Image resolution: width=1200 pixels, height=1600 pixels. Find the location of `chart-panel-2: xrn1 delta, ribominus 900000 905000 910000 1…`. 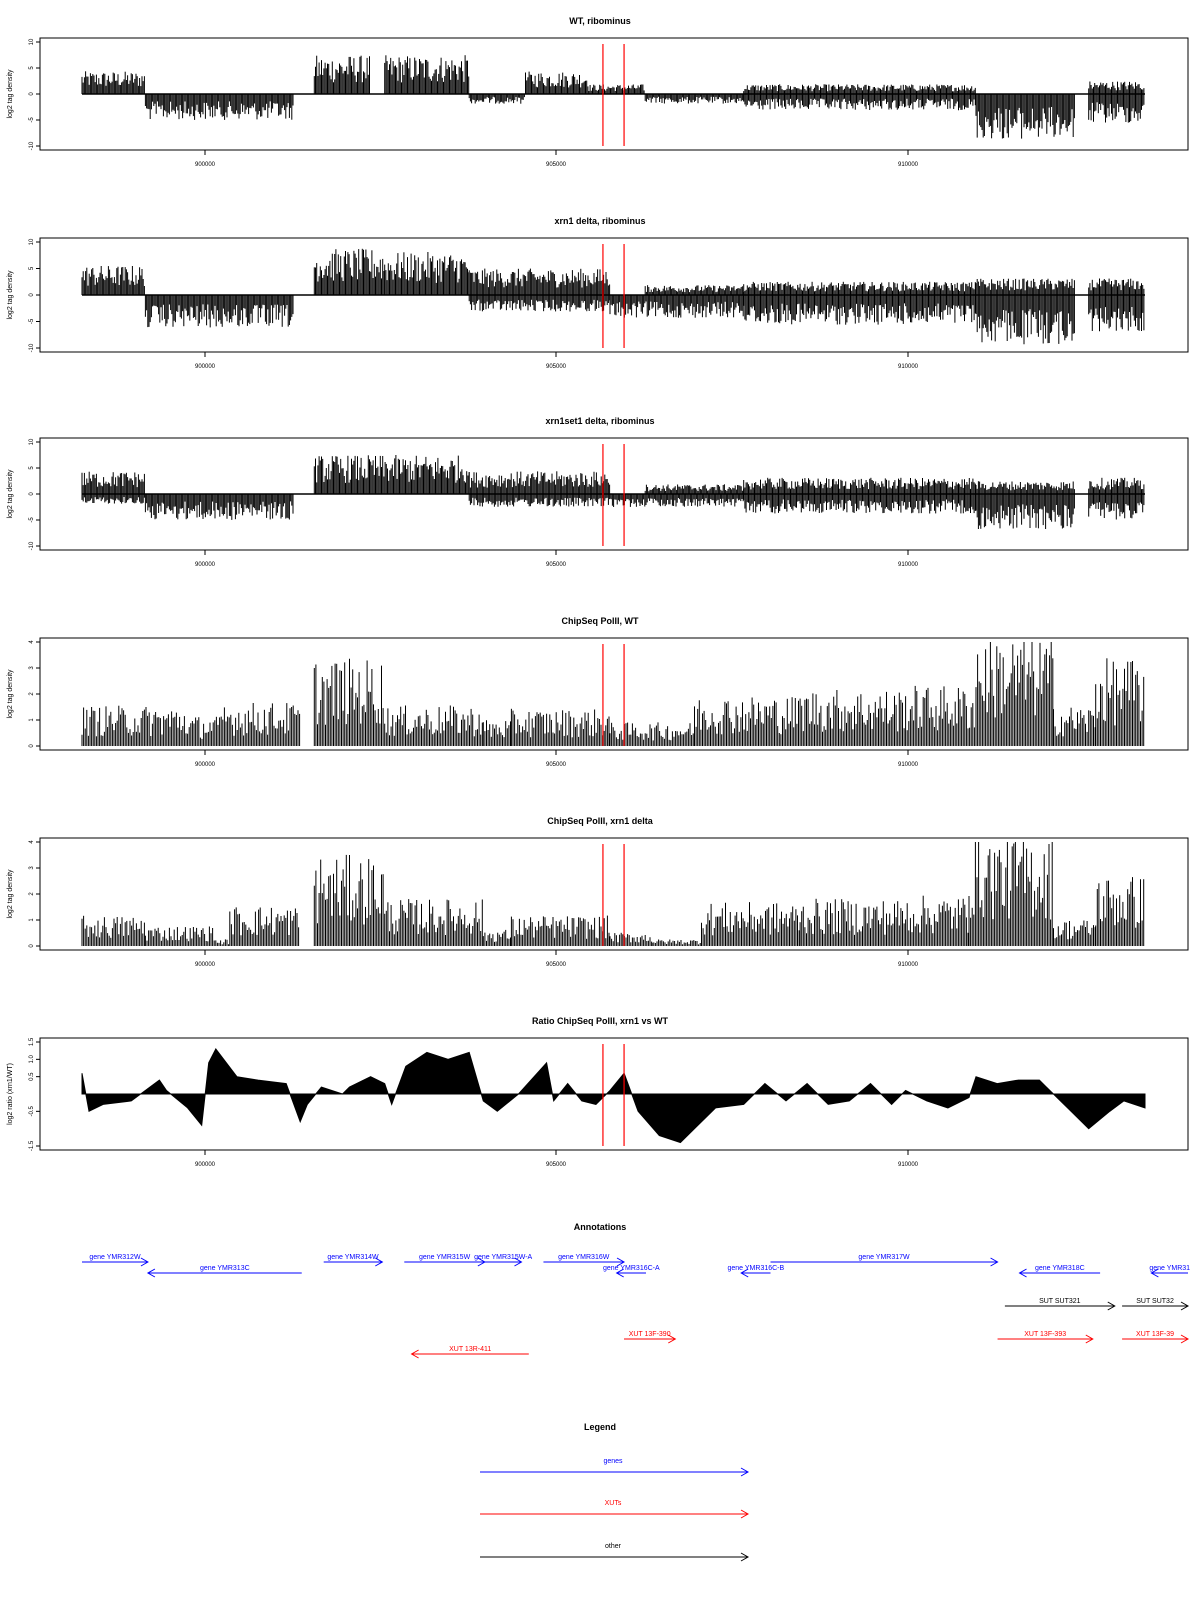

chart-panel-2: xrn1 delta, ribominus 900000 905000 910000 1… is located at coordinates (598, 293).